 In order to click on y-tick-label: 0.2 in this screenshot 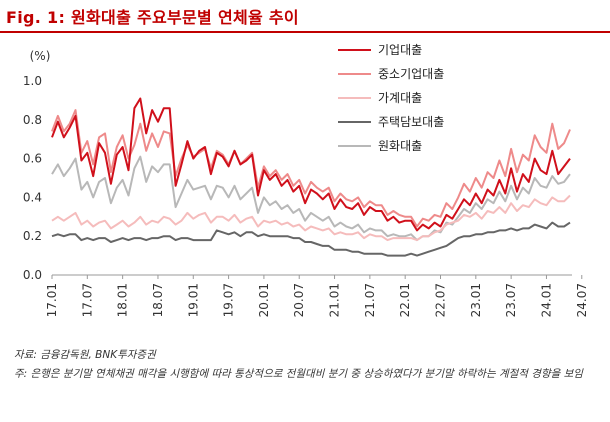, I will do `click(32, 236)`.